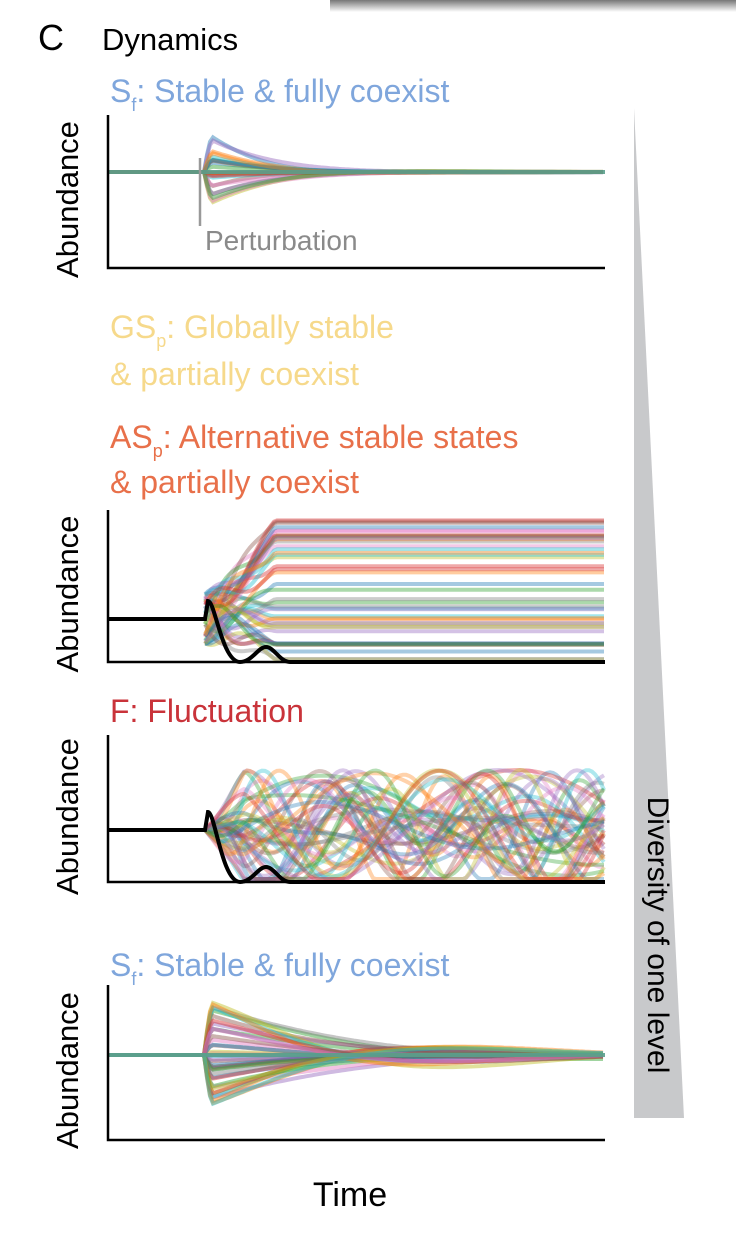  I want to click on curves, so click(356, 169).